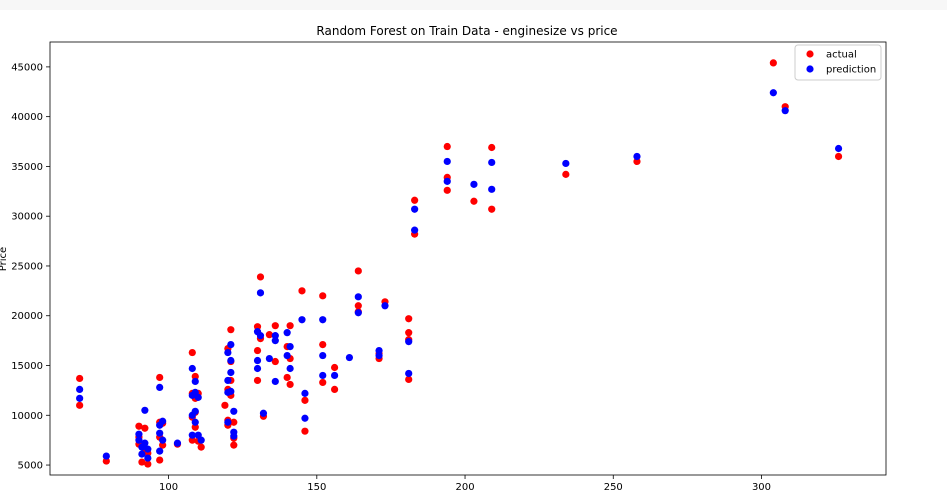  I want to click on y-tick-label: 10000, so click(27, 416).